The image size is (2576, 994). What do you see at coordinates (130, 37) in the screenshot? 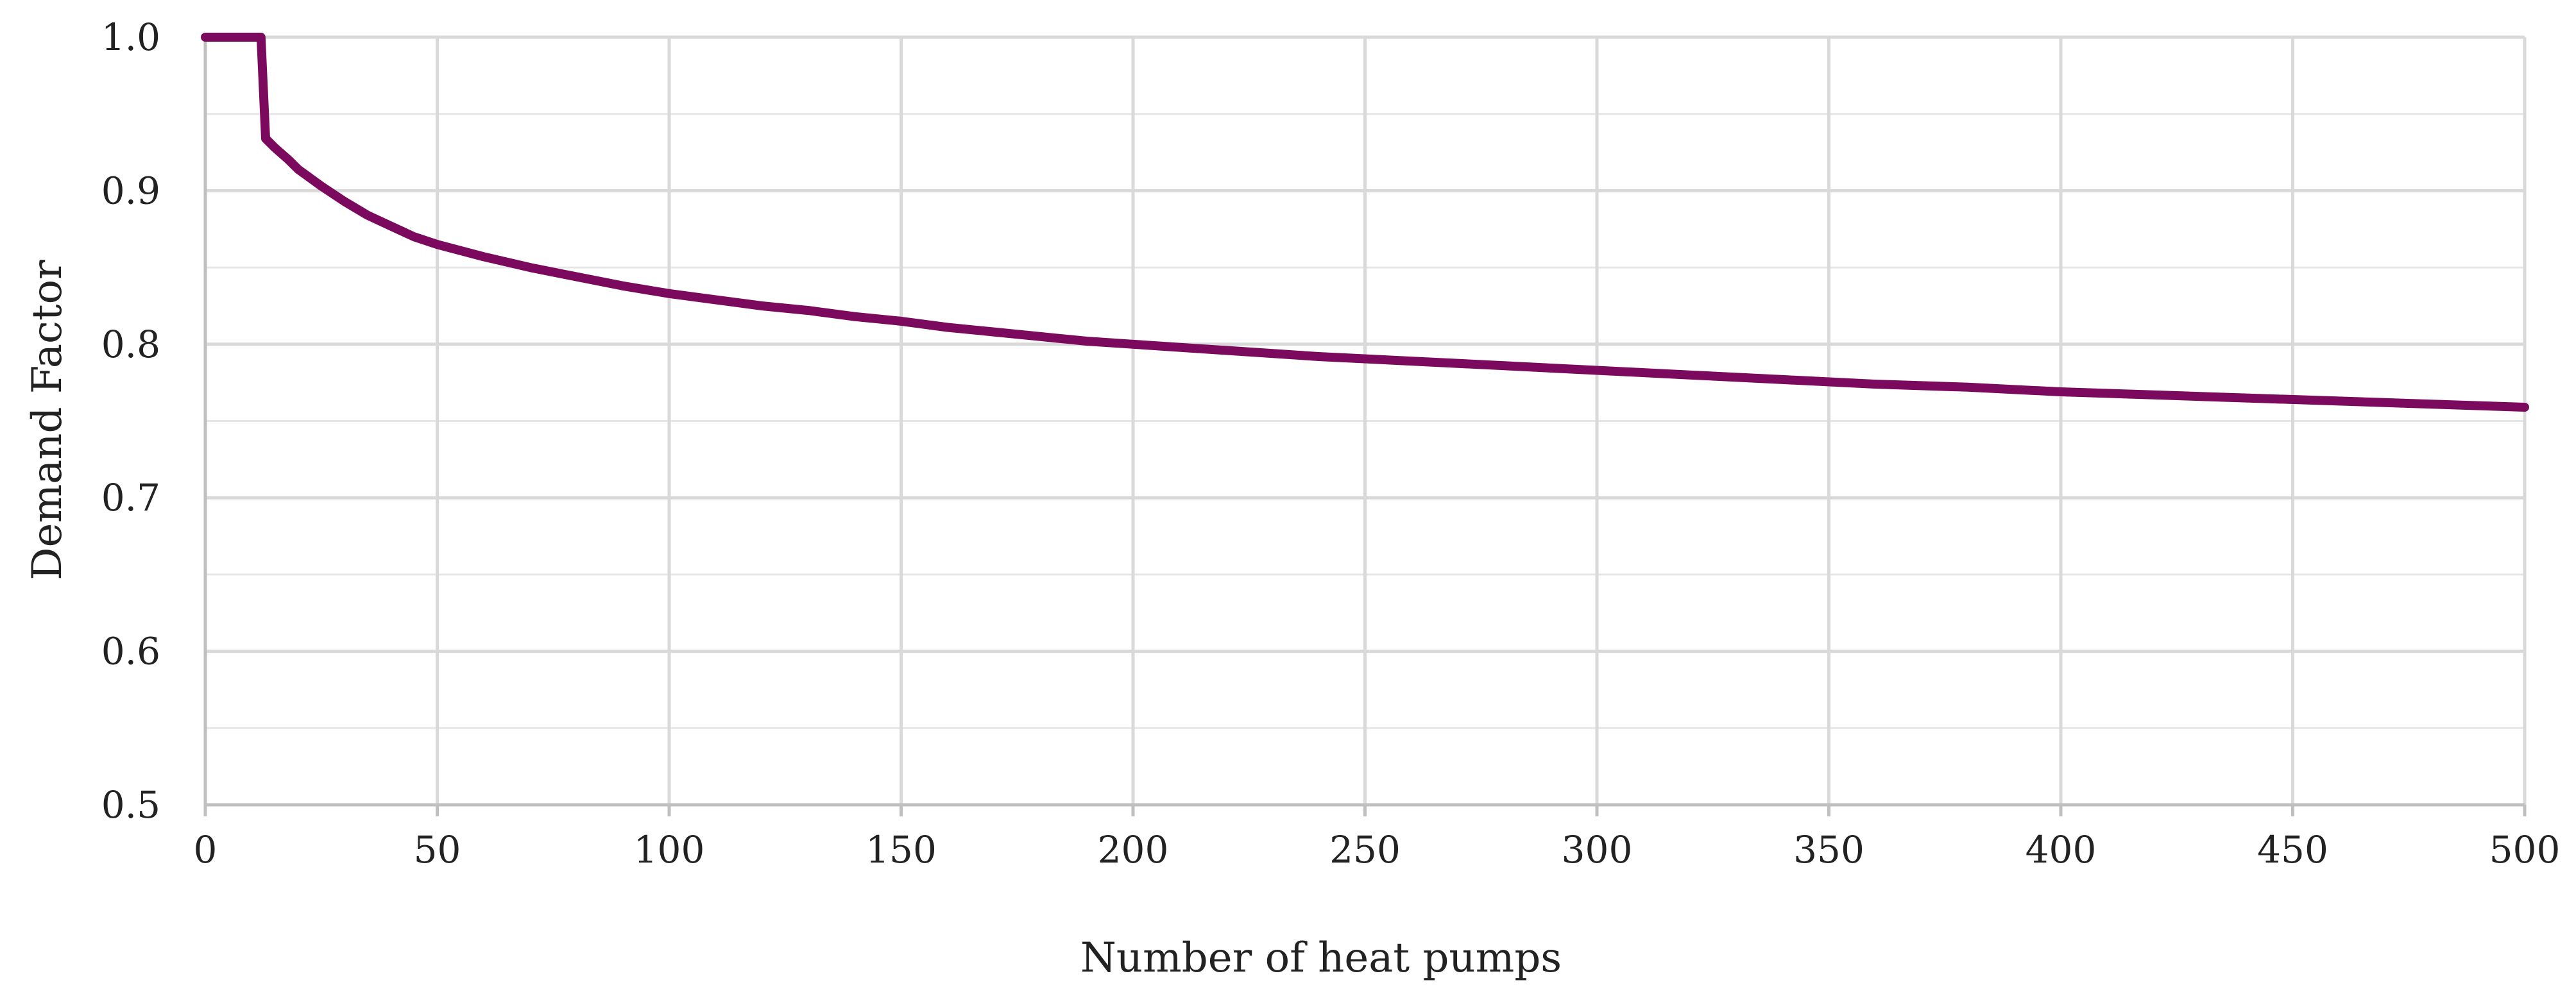
I see `y-tick-label: 1.0` at bounding box center [130, 37].